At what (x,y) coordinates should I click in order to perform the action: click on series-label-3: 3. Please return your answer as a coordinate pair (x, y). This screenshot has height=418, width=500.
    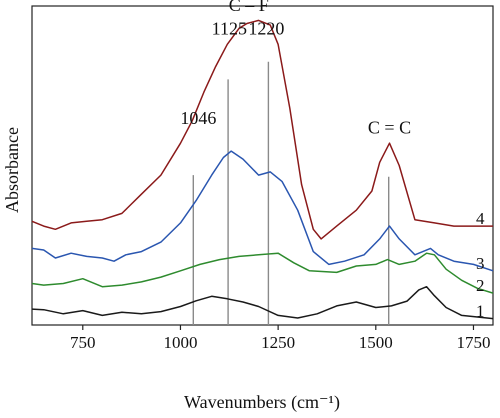
    Looking at the image, I should click on (480, 263).